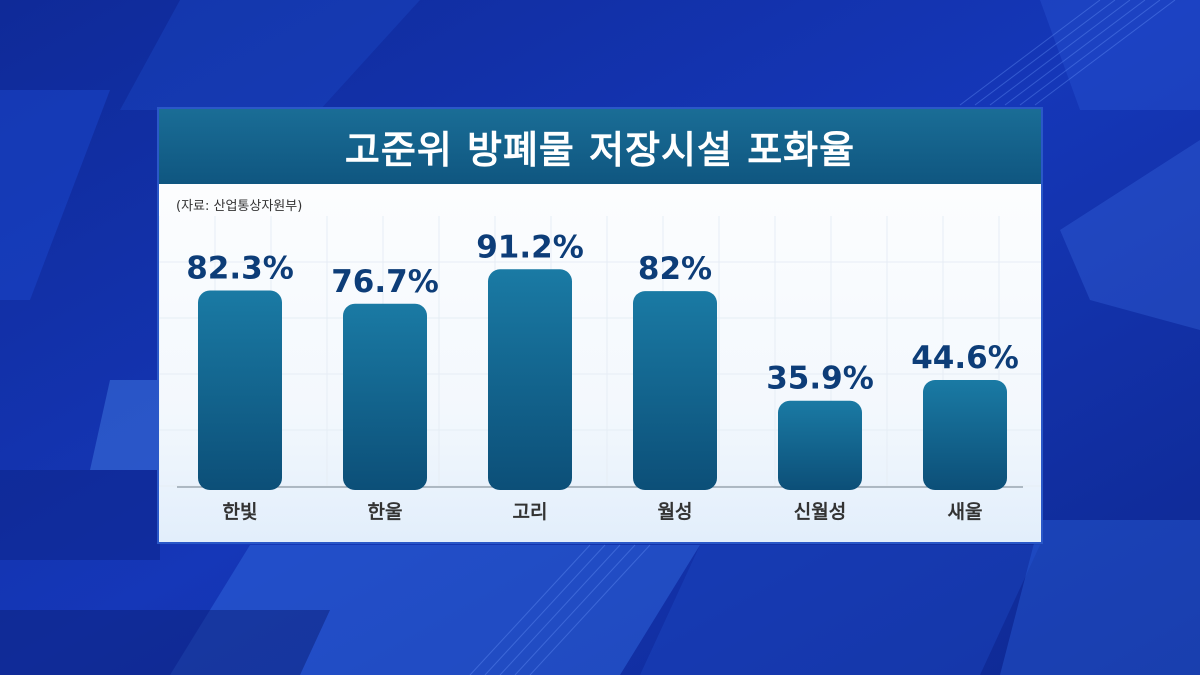  Describe the element at coordinates (965, 435) in the screenshot. I see `bar-새울` at that location.